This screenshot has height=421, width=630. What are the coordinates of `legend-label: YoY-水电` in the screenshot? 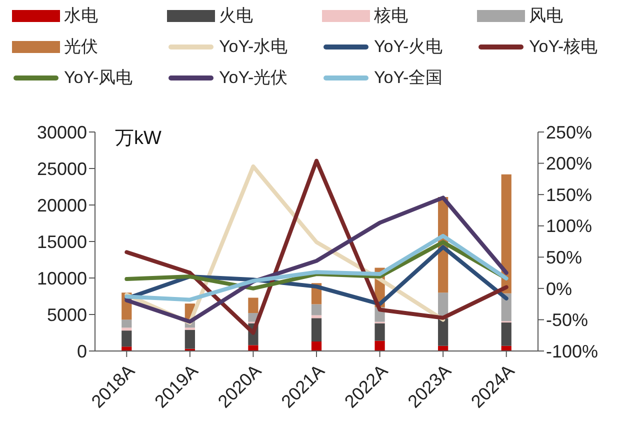 It's located at (253, 47).